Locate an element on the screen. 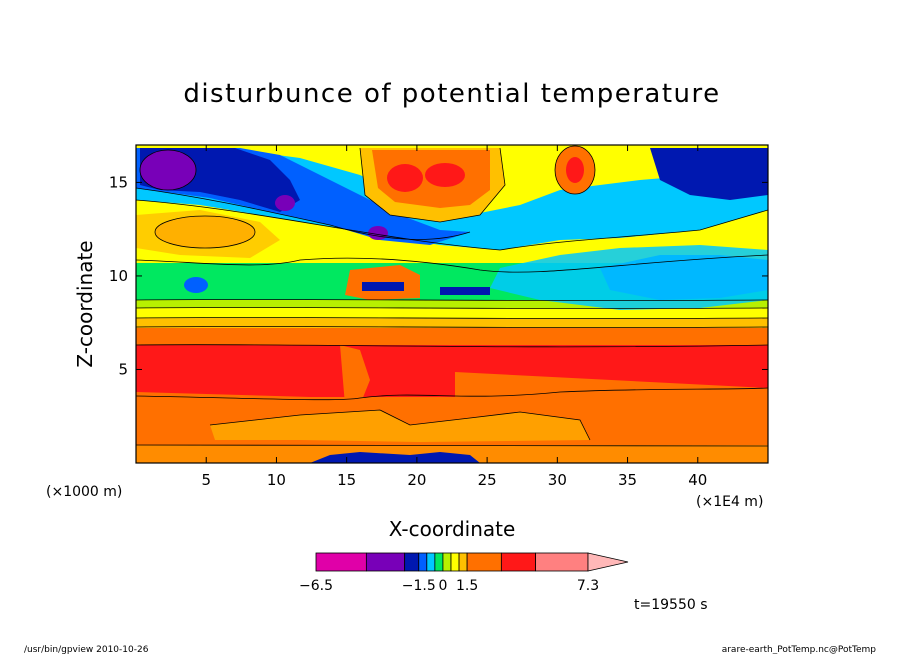 The width and height of the screenshot is (904, 658). colorbar-tick-labels: −6.5 −1.5 0 1.5 7.3 is located at coordinates (449, 586).